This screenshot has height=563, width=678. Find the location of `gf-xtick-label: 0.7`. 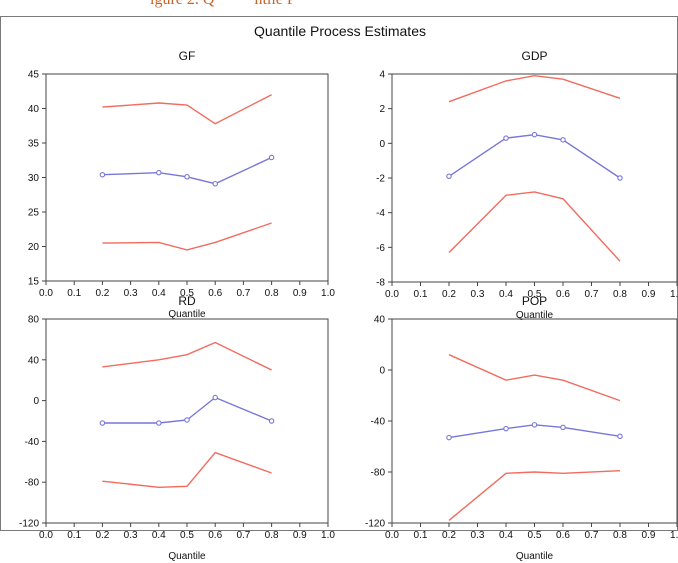

gf-xtick-label: 0.7 is located at coordinates (243, 293).